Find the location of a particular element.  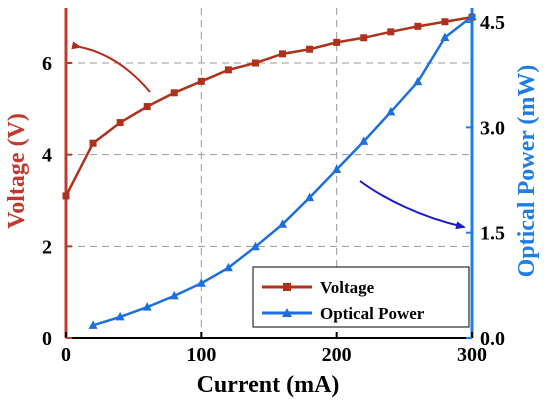

right-tick-label: 3.0 is located at coordinates (492, 128).